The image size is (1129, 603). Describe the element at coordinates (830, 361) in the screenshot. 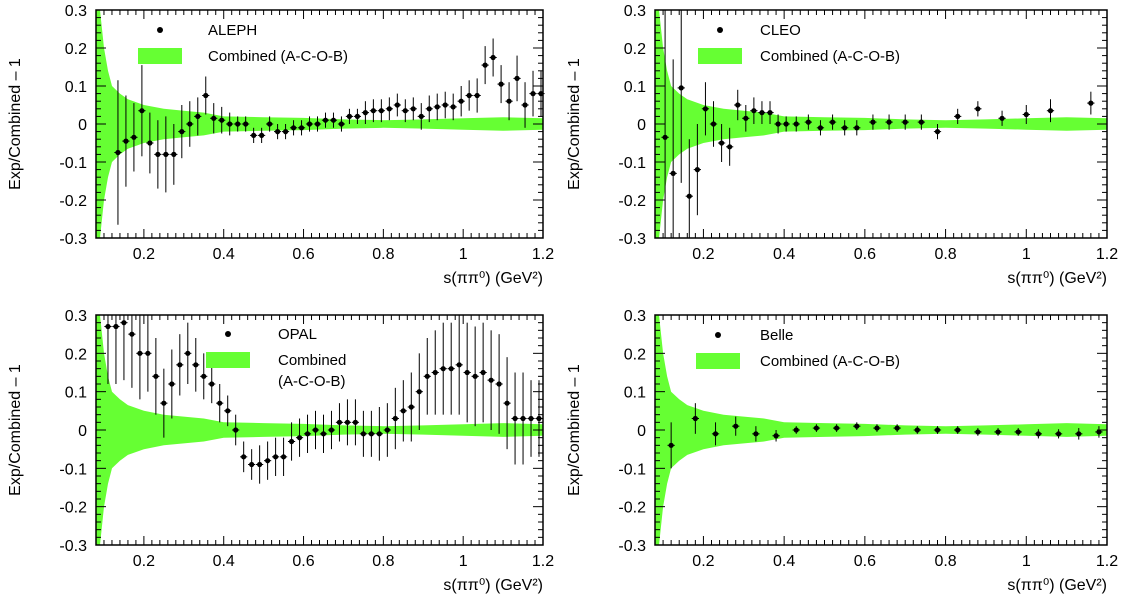

I see `legend-label-band: Combined (A-C-O-B)` at that location.